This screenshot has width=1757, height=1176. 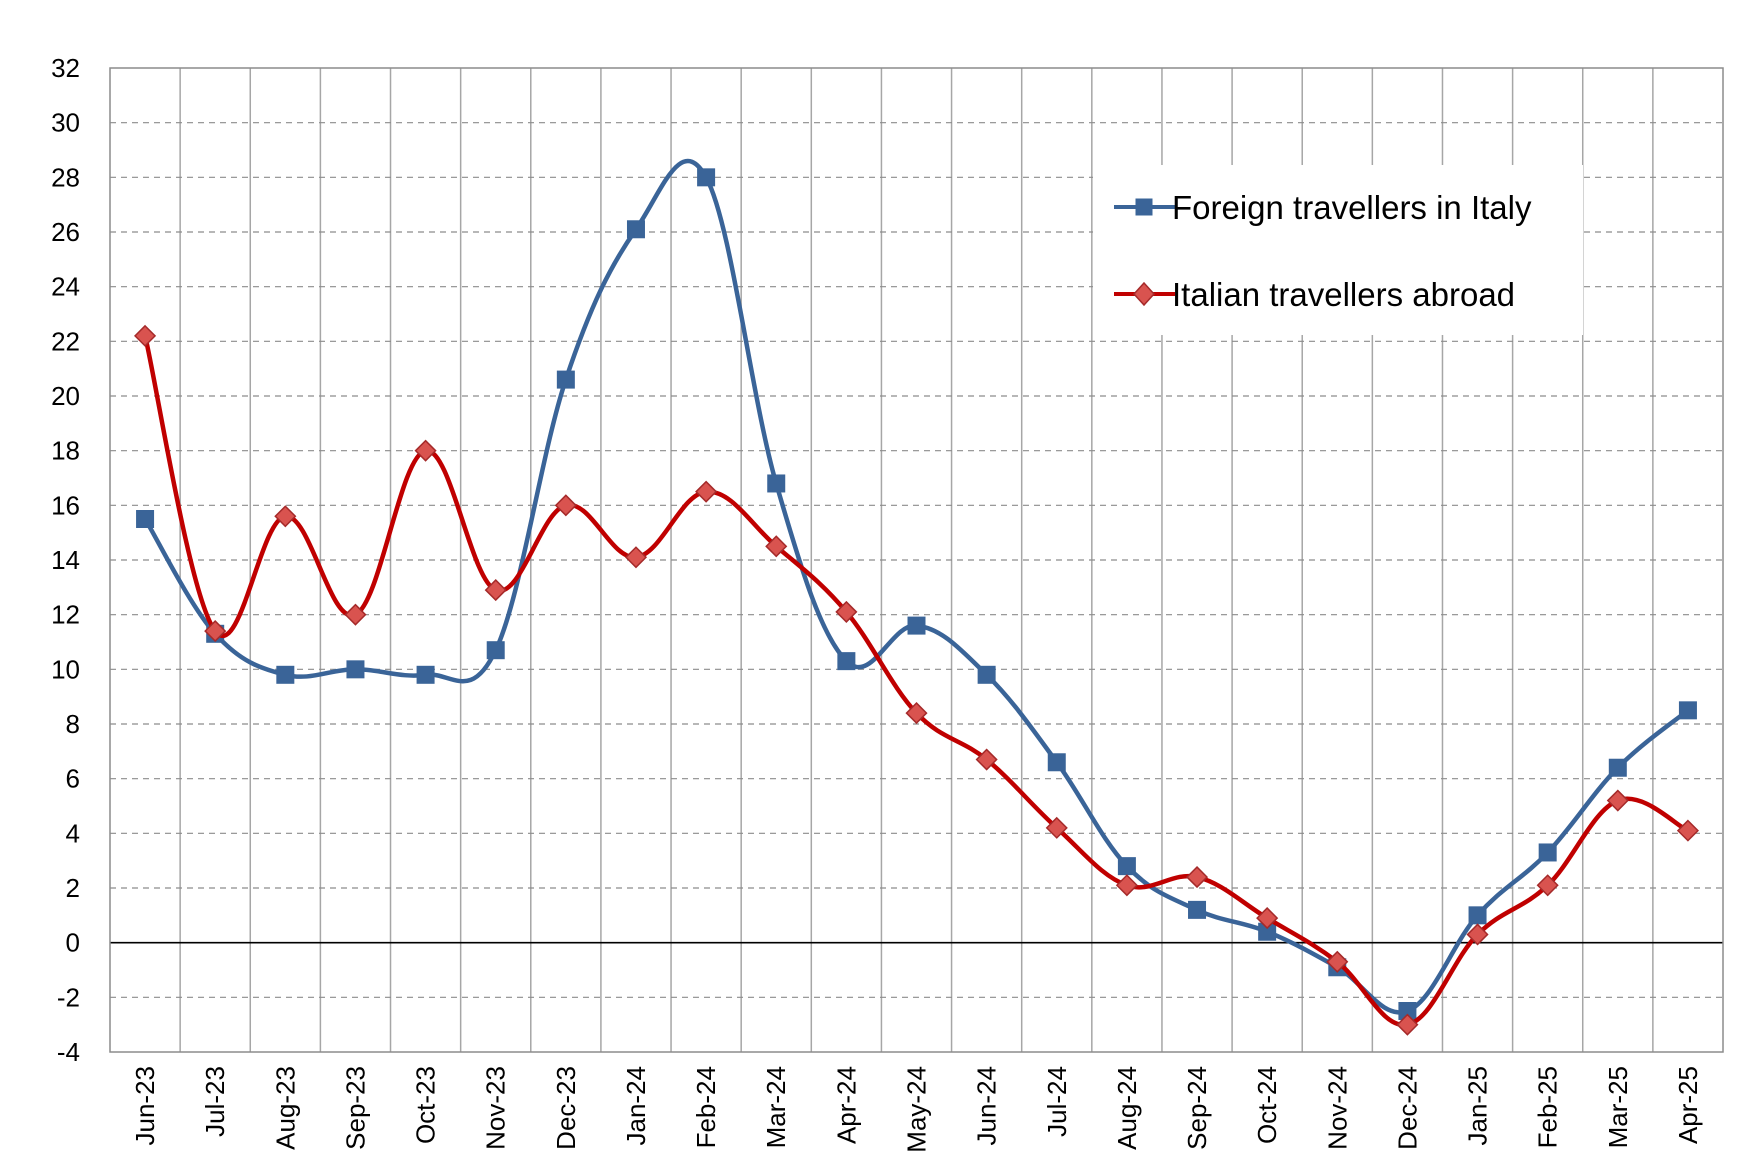 I want to click on x-tick-label: Oct-23, so click(x=426, y=1105).